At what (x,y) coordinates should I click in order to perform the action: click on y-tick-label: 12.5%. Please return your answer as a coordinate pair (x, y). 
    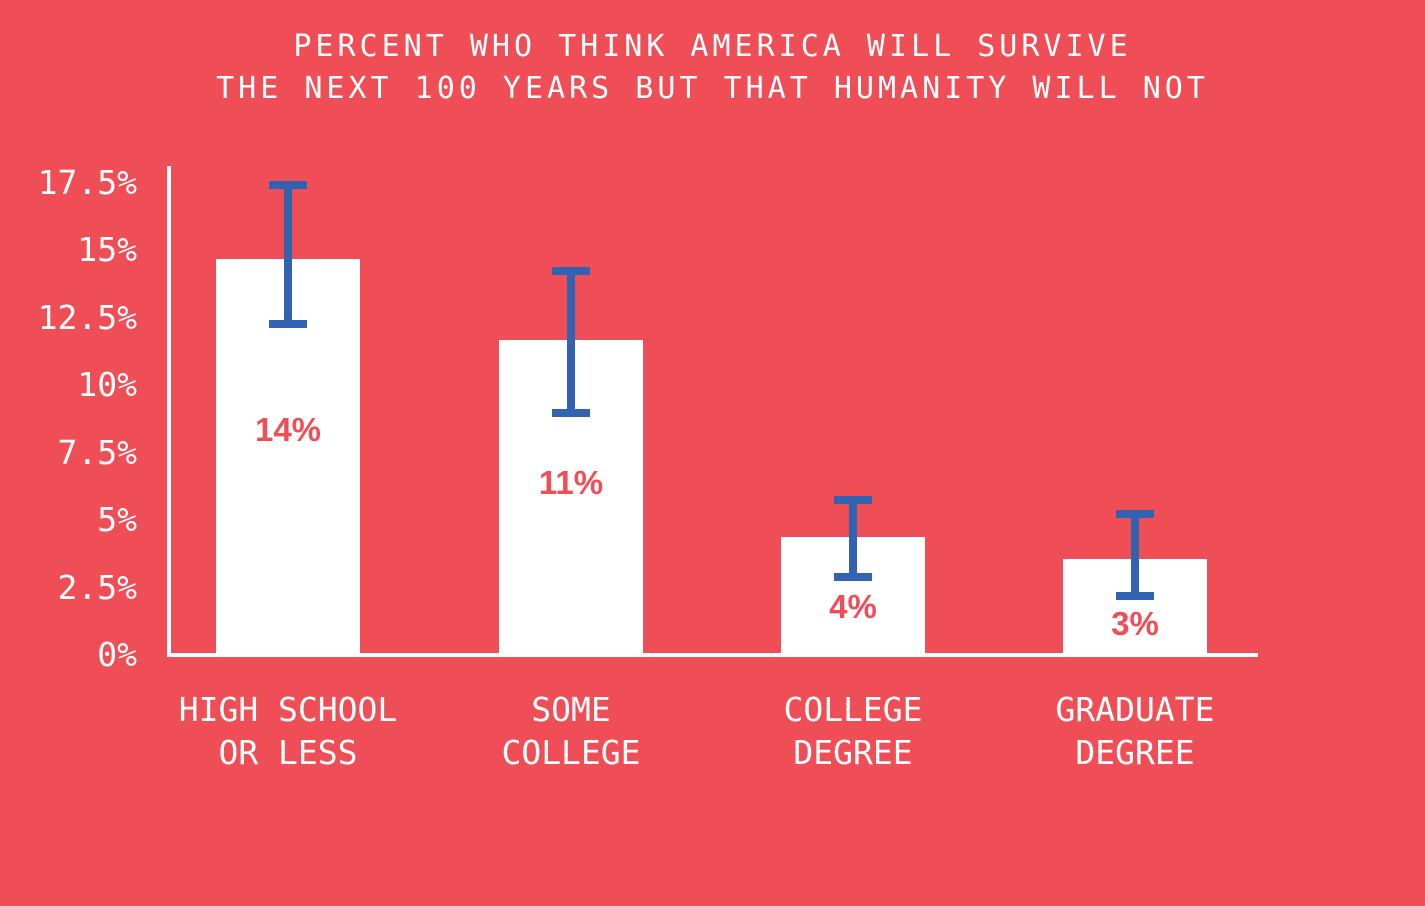
    Looking at the image, I should click on (87, 317).